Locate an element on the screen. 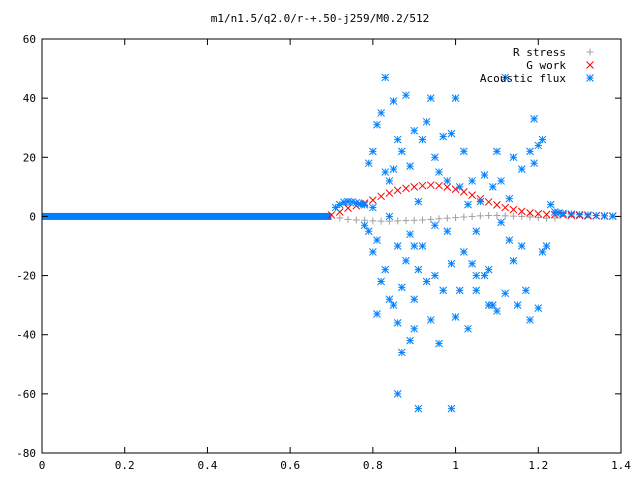 The width and height of the screenshot is (640, 480). legend-item: G work is located at coordinates (560, 65).